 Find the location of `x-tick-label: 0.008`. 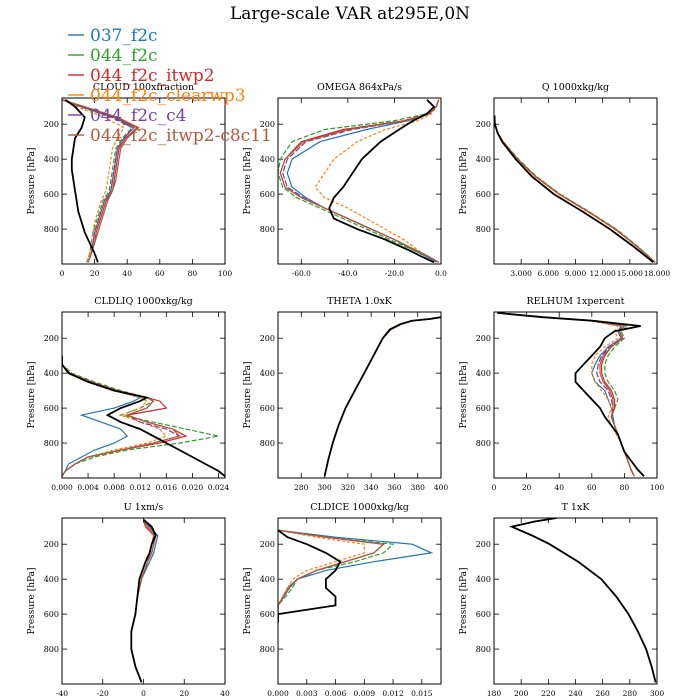

x-tick-label: 0.008 is located at coordinates (114, 487).